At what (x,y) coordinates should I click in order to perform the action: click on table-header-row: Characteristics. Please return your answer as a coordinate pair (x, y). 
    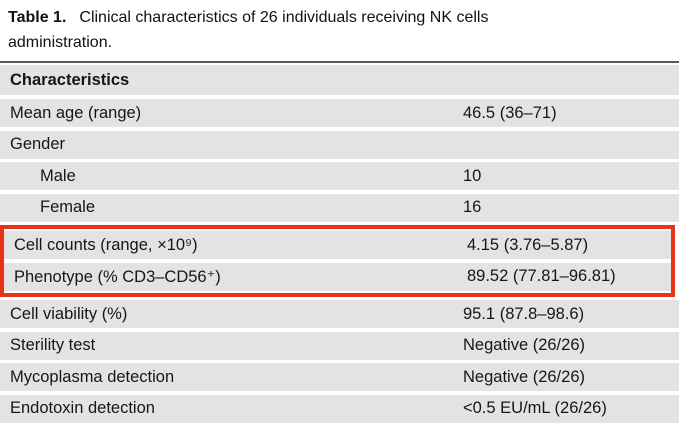
    Looking at the image, I should click on (339, 80).